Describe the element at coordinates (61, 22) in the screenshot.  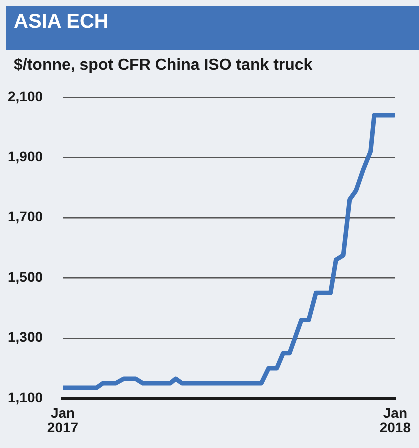
I see `chart-title: ASIA ECH` at that location.